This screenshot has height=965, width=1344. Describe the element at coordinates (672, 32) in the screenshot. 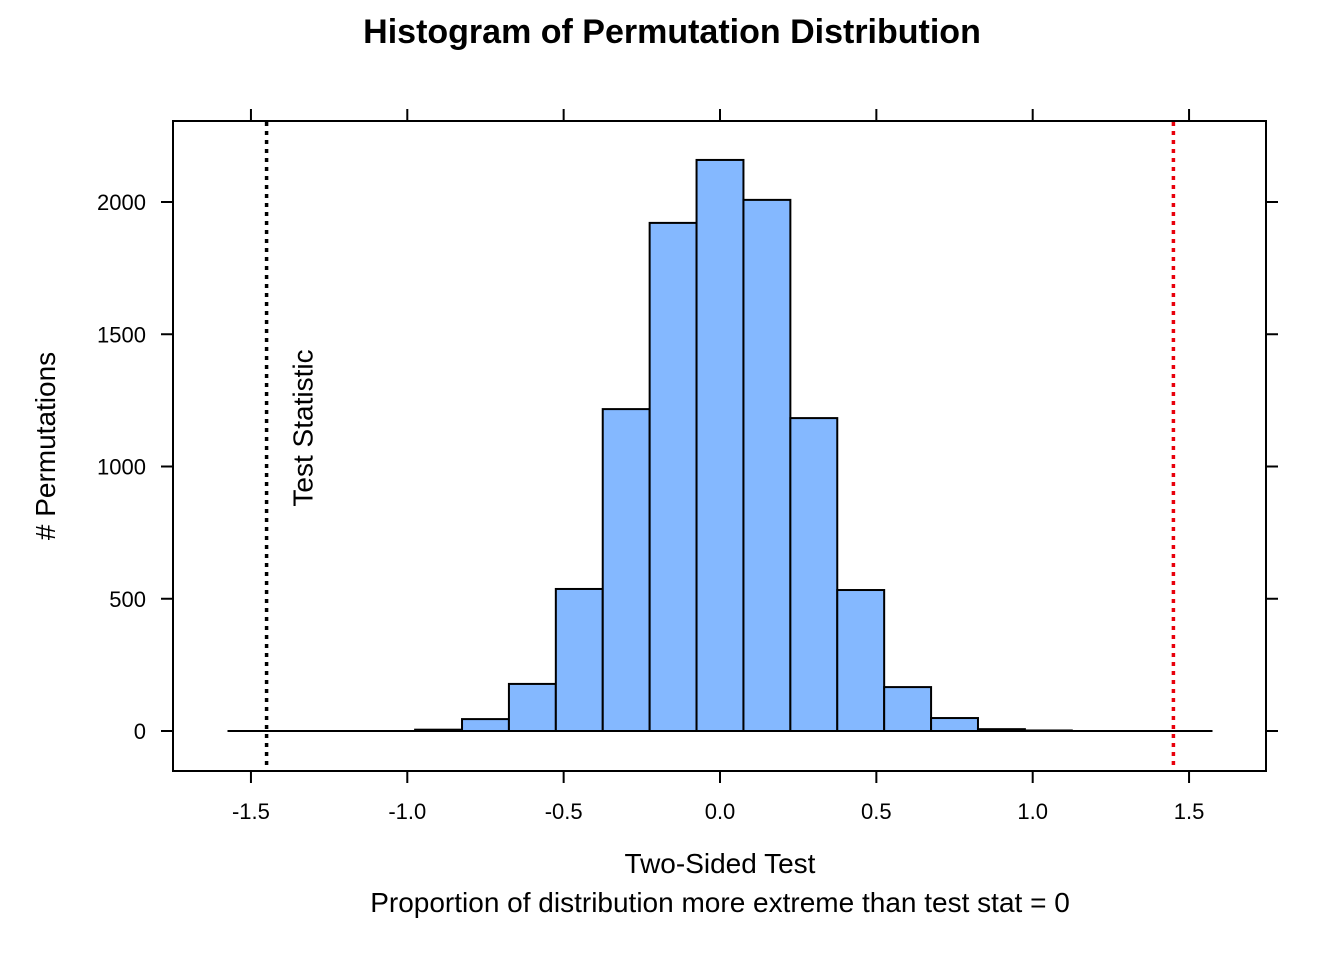

I see `chart-title: Histogram of Permutation Distribution` at that location.